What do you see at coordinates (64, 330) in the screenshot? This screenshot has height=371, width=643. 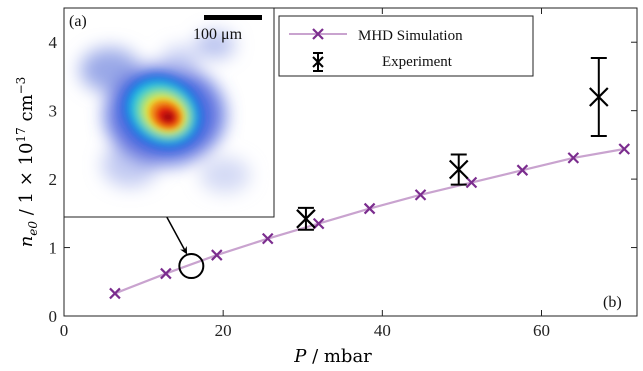 I see `x-tick-label: 0` at bounding box center [64, 330].